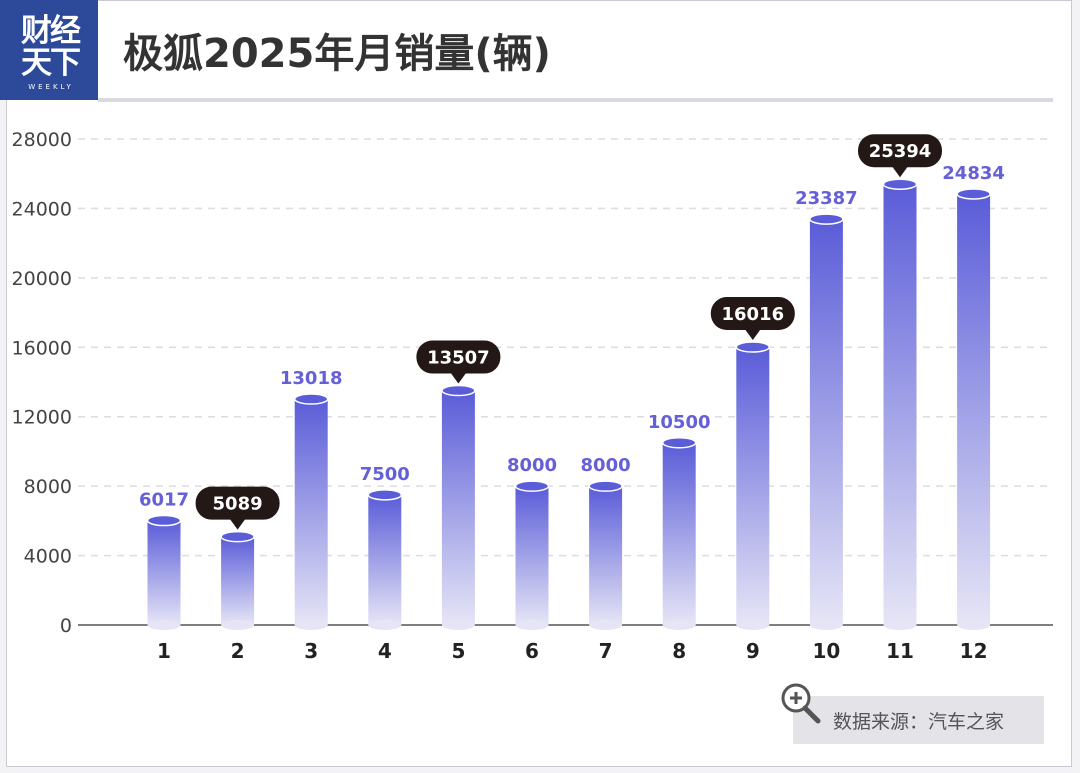 The height and width of the screenshot is (773, 1080). Describe the element at coordinates (801, 703) in the screenshot. I see `search-icon` at that location.